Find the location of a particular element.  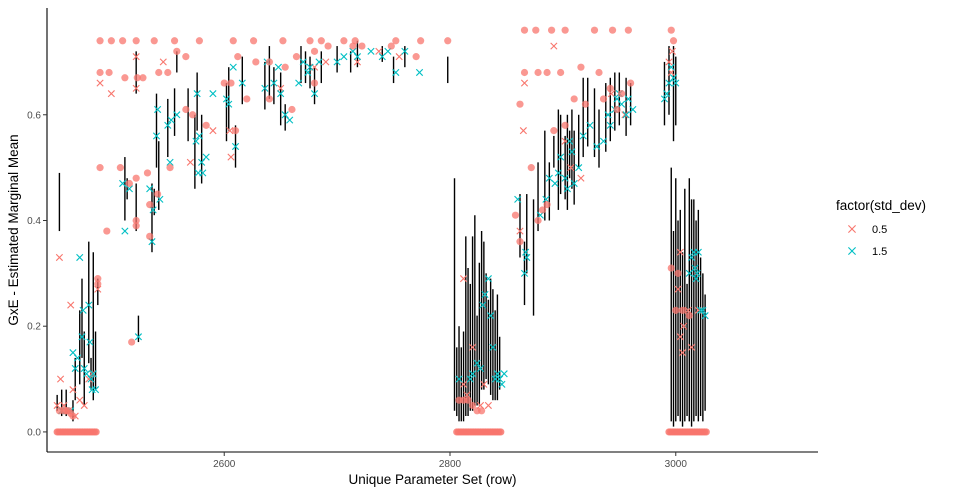

x-tick-label: 2600 is located at coordinates (224, 464).